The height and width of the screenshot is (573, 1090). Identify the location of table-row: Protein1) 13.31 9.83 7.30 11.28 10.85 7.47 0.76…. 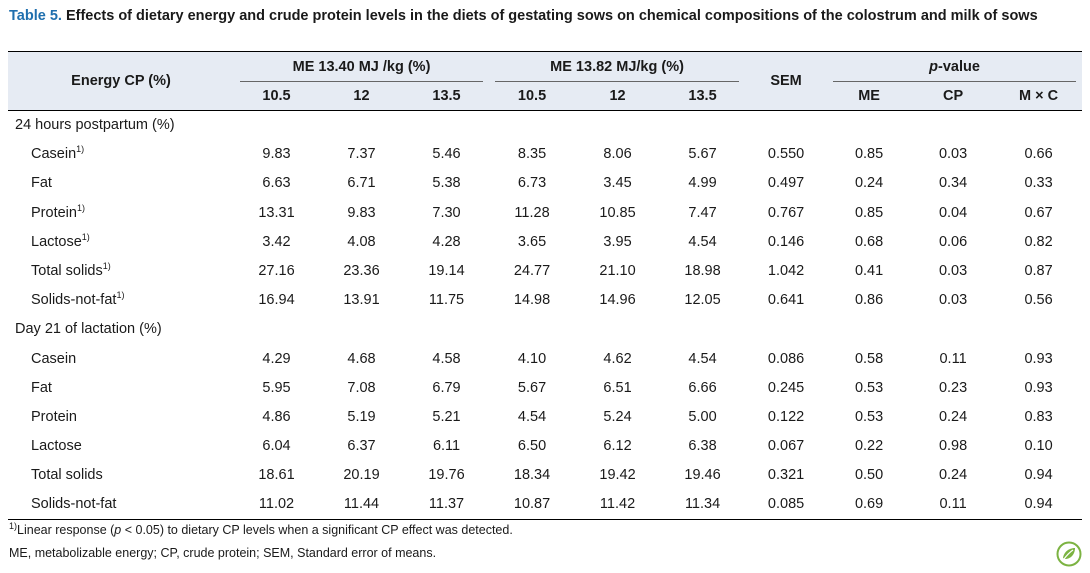
(545, 212).